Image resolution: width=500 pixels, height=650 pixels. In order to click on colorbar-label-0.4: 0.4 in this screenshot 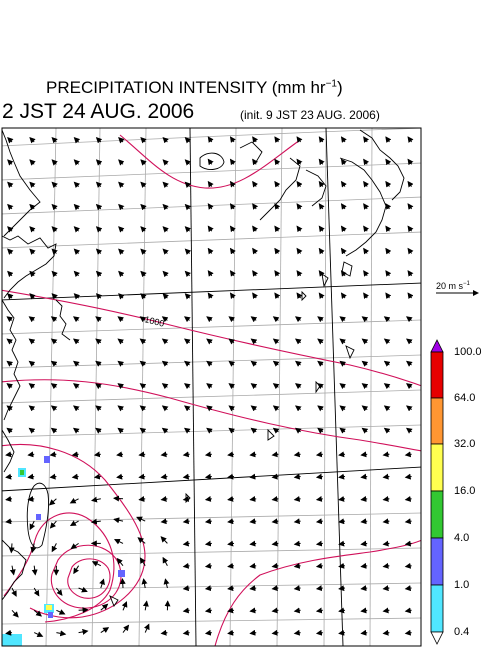, I will do `click(462, 632)`.